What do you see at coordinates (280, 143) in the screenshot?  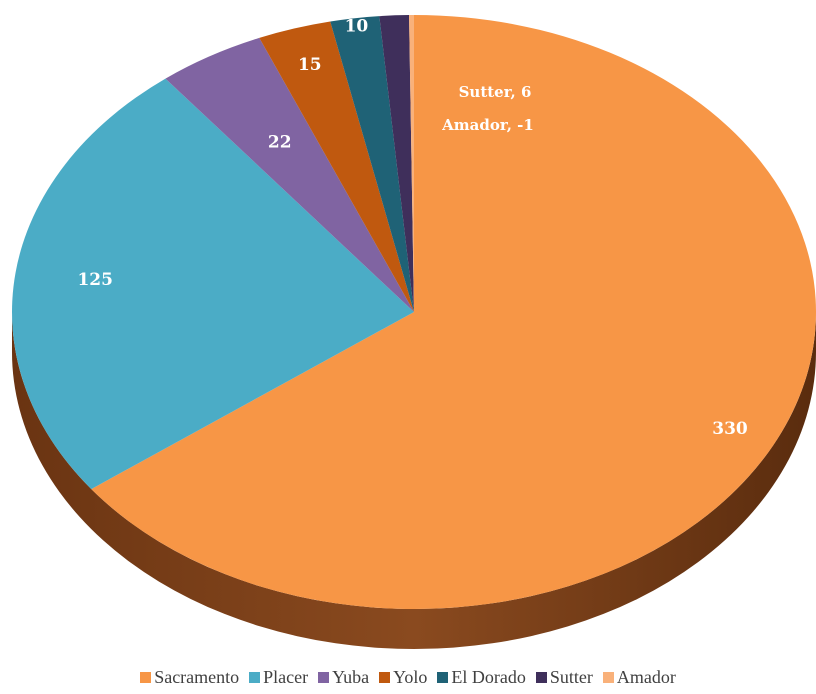 I see `data-label-yuba: 22` at bounding box center [280, 143].